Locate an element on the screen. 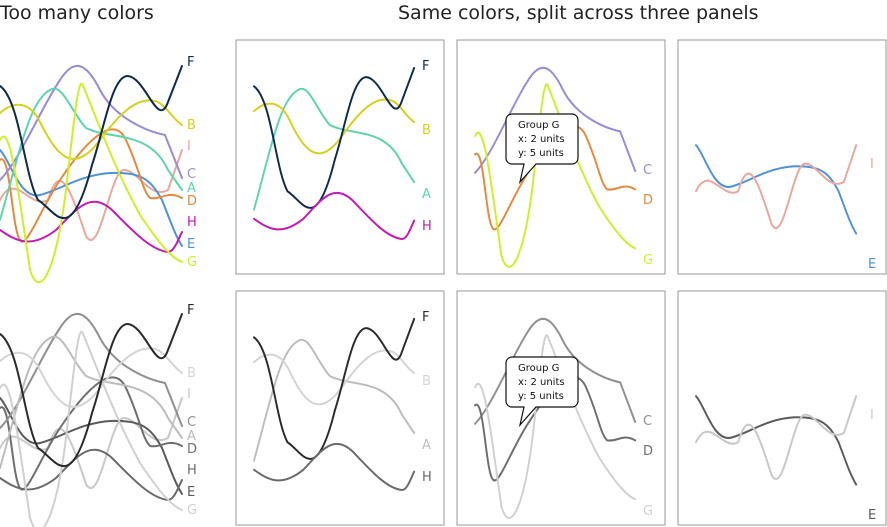 This screenshot has width=887, height=527. overview-color-label-C: C is located at coordinates (191, 174).